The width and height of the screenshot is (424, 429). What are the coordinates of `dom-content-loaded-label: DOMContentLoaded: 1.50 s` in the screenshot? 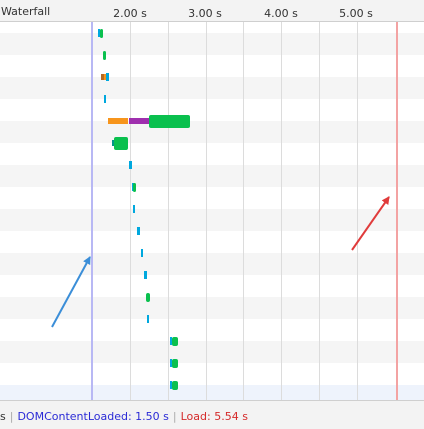 It's located at (93, 416).